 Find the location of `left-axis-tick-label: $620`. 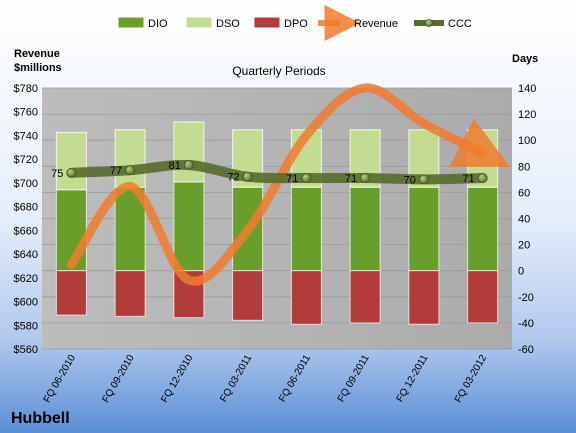

left-axis-tick-label: $620 is located at coordinates (26, 279).